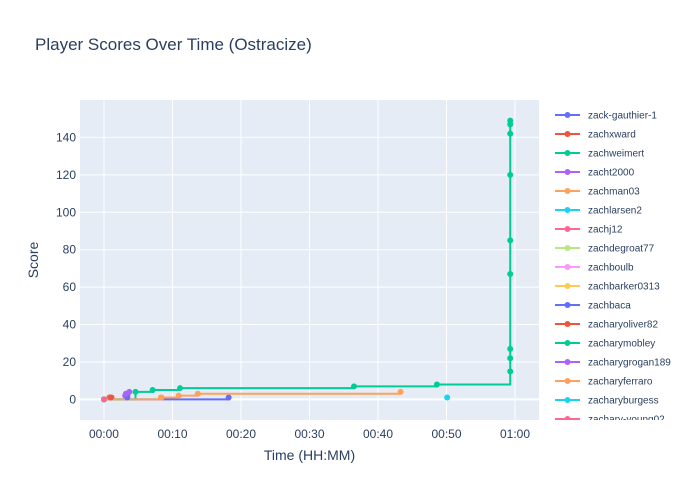 The height and width of the screenshot is (500, 700). I want to click on legend-label: zachj12, so click(605, 230).